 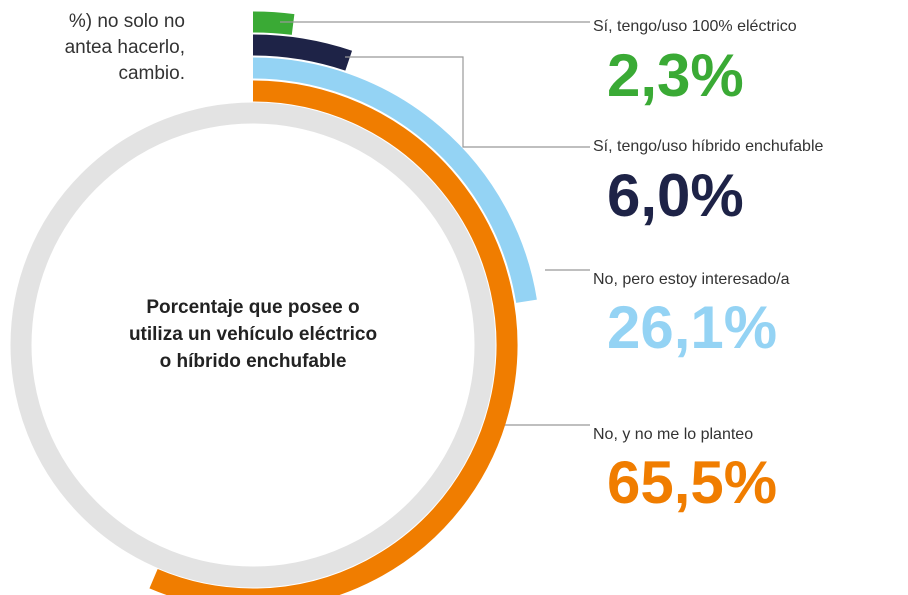 I want to click on category-label: No, pero estoy interesado/a, so click(x=691, y=279).